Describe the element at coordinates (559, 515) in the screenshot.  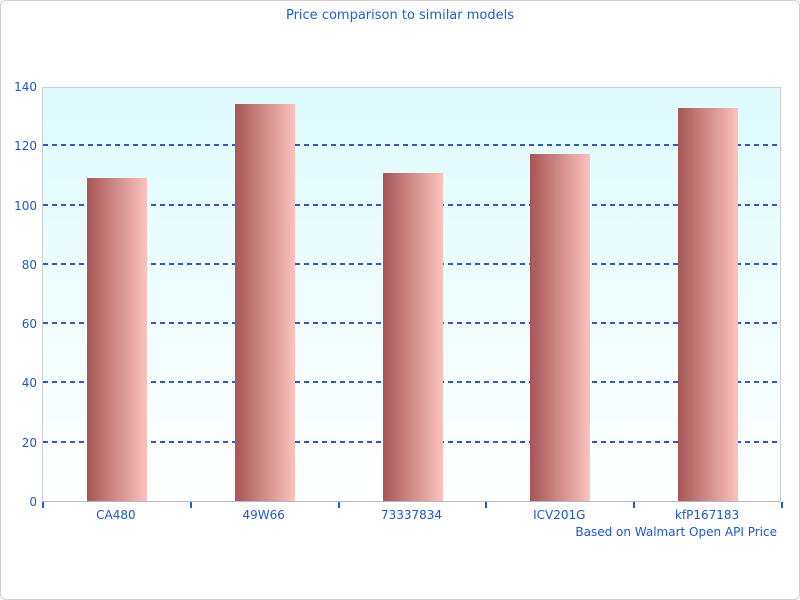
I see `x-category-label-ICV201G: ICV201G` at that location.